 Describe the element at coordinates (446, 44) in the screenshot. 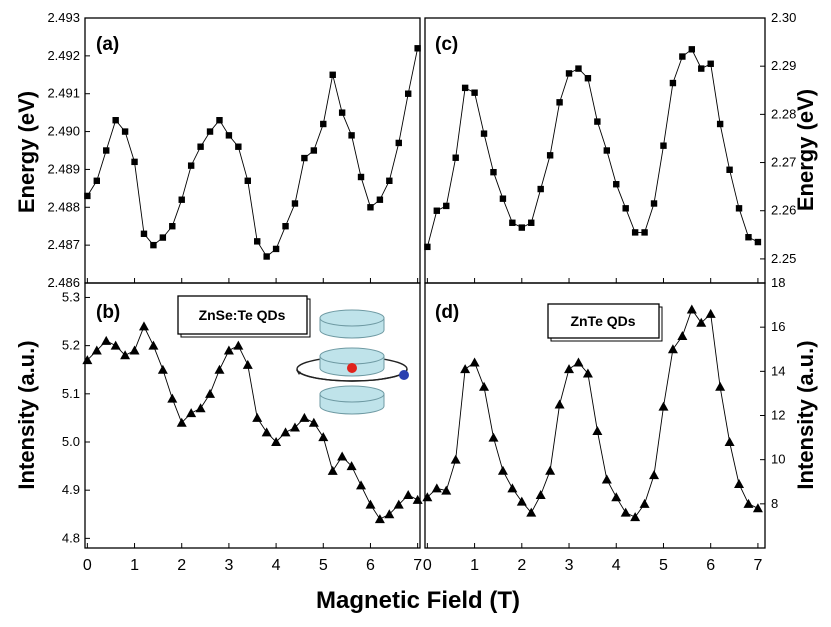

I see `panel-c-label: (c)` at that location.